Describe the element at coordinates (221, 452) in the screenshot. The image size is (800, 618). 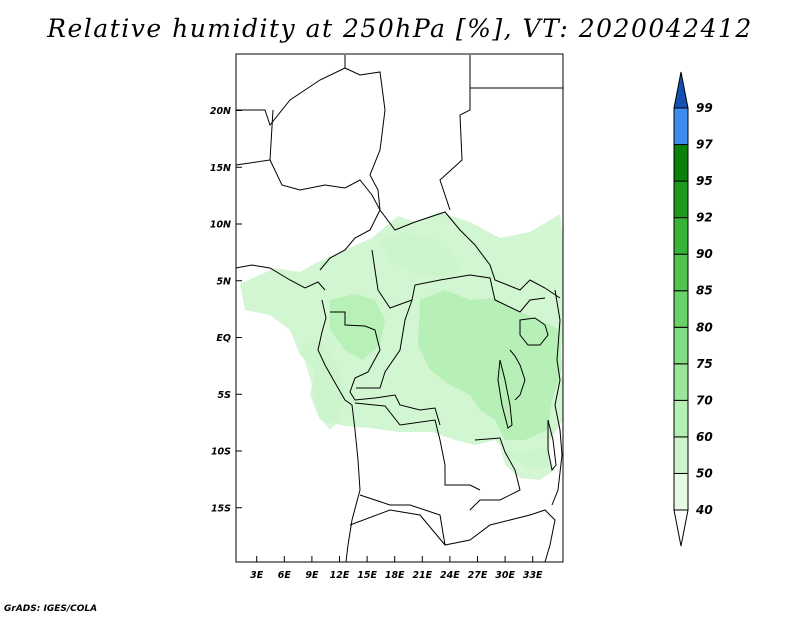
I see `lat-tick-label: 10S` at that location.